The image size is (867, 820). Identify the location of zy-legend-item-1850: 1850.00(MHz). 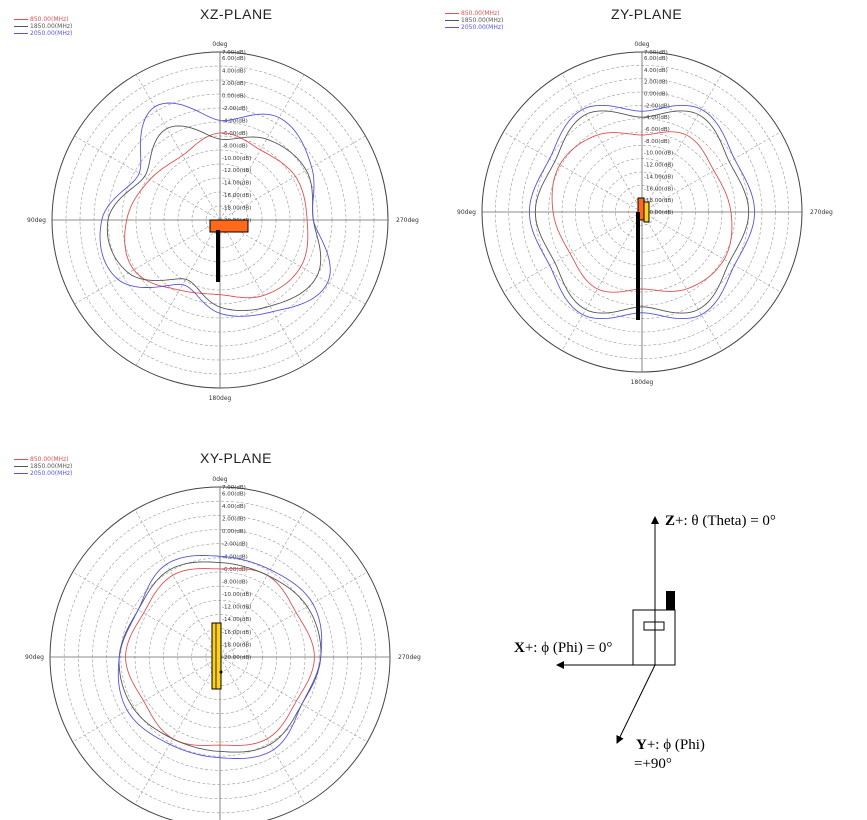
(474, 20).